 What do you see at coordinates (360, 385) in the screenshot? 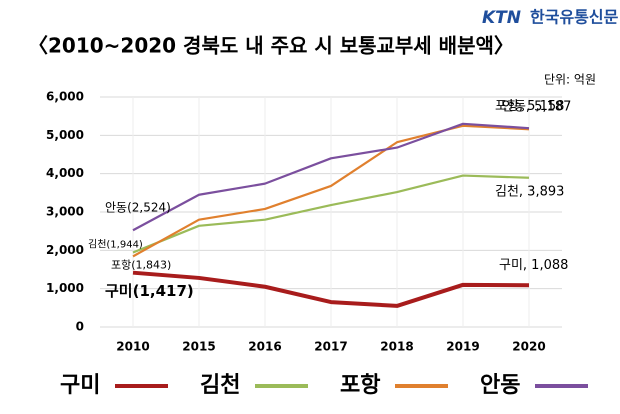
I see `legend-label: 포항` at bounding box center [360, 385].